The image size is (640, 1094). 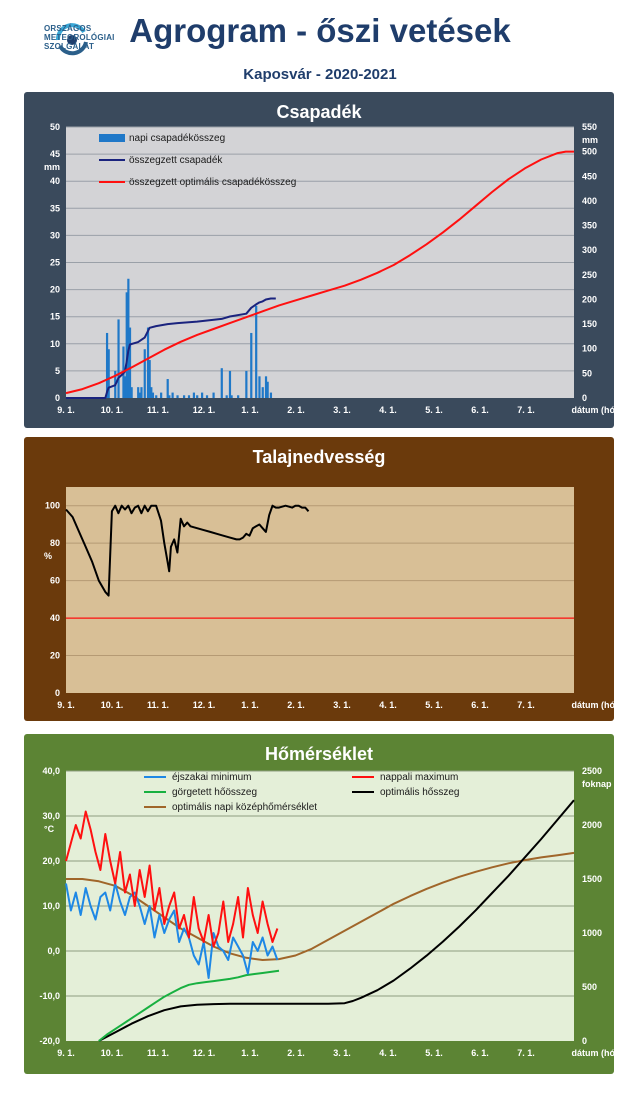 I want to click on legend-label: görgetett hőösszeg, so click(x=214, y=792).